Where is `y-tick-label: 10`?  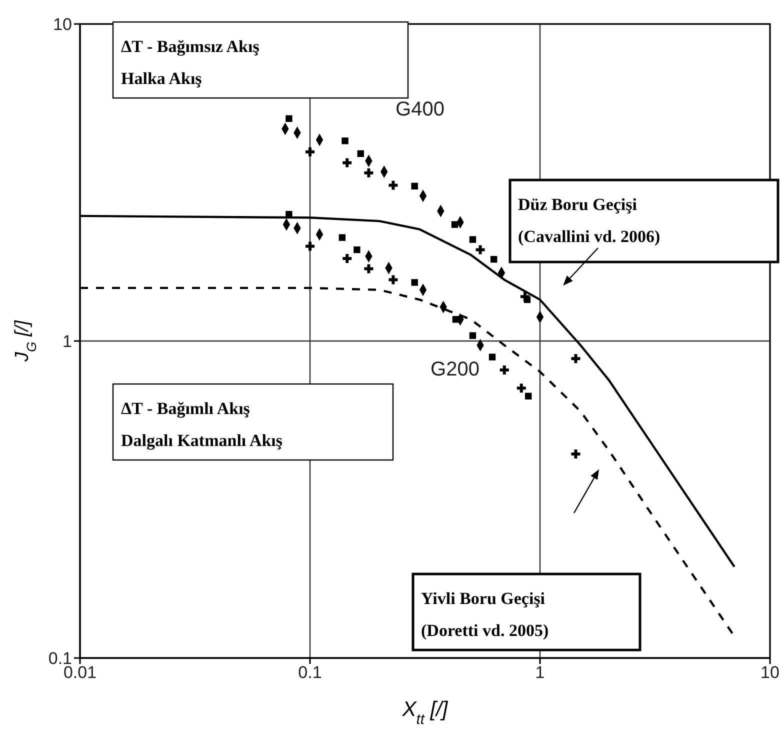
y-tick-label: 10 is located at coordinates (62, 24).